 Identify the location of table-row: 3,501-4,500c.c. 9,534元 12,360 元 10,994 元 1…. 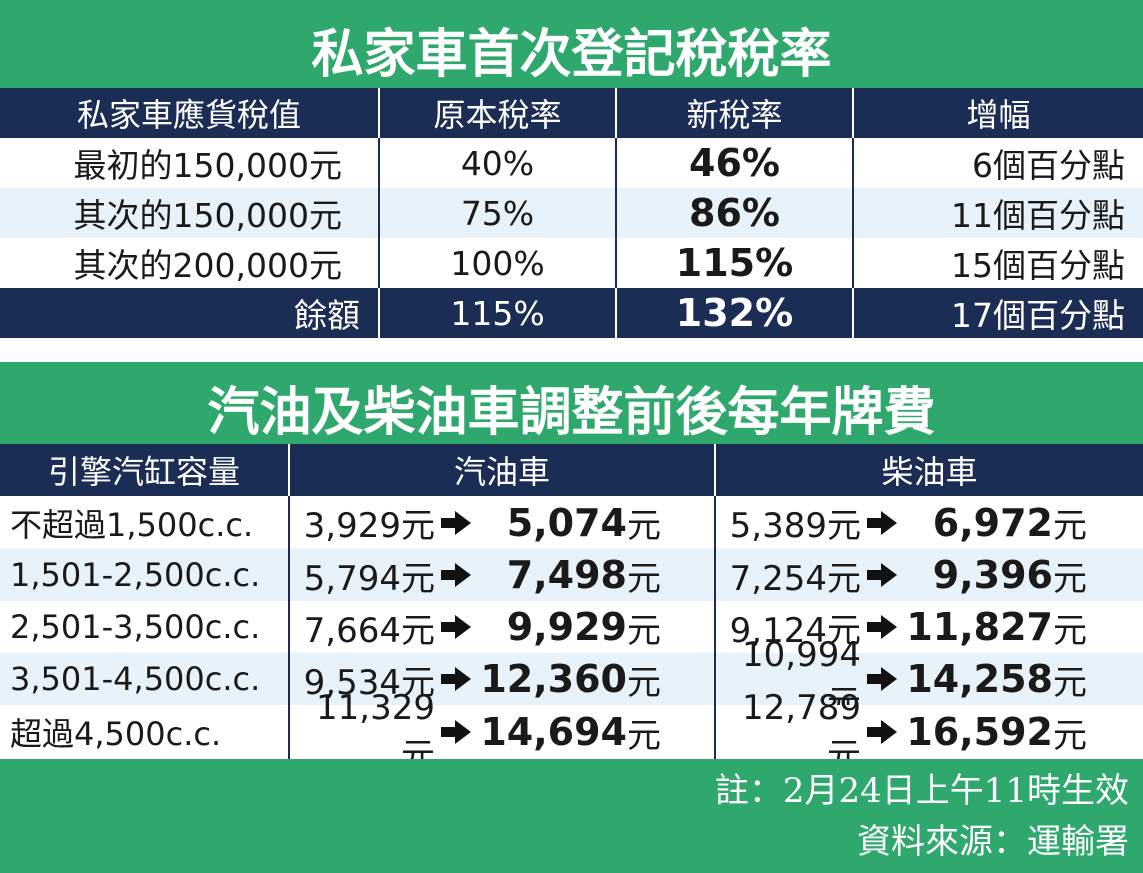
(571, 679).